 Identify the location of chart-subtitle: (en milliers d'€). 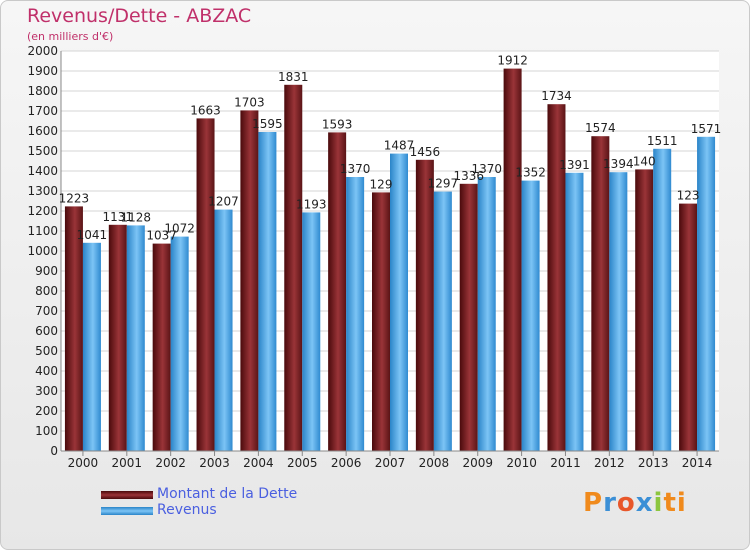
(70, 36).